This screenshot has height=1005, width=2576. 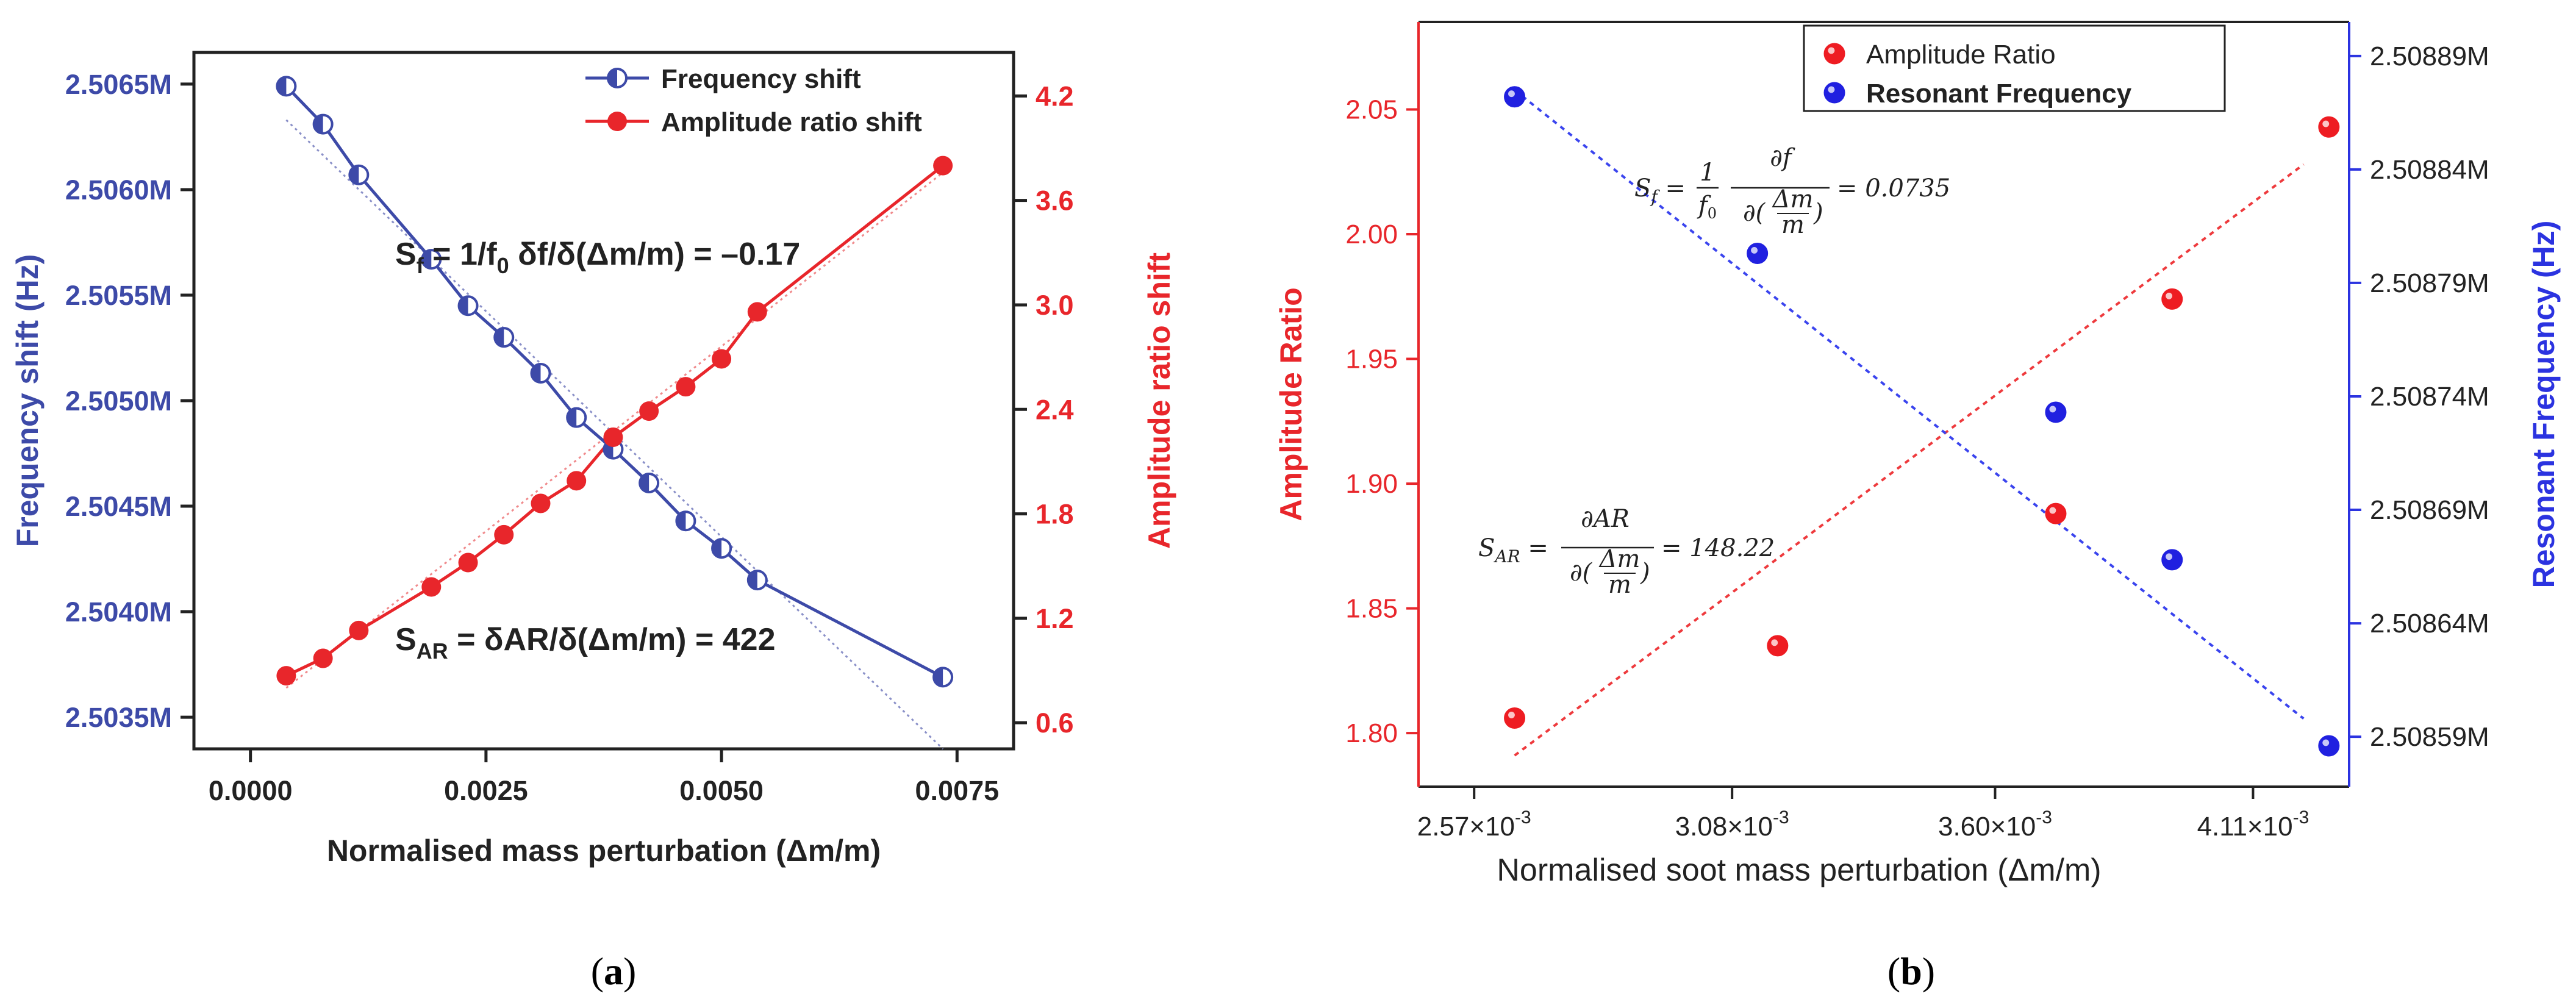 What do you see at coordinates (2044, 818) in the screenshot?
I see `x-tick-exponent-b: -3` at bounding box center [2044, 818].